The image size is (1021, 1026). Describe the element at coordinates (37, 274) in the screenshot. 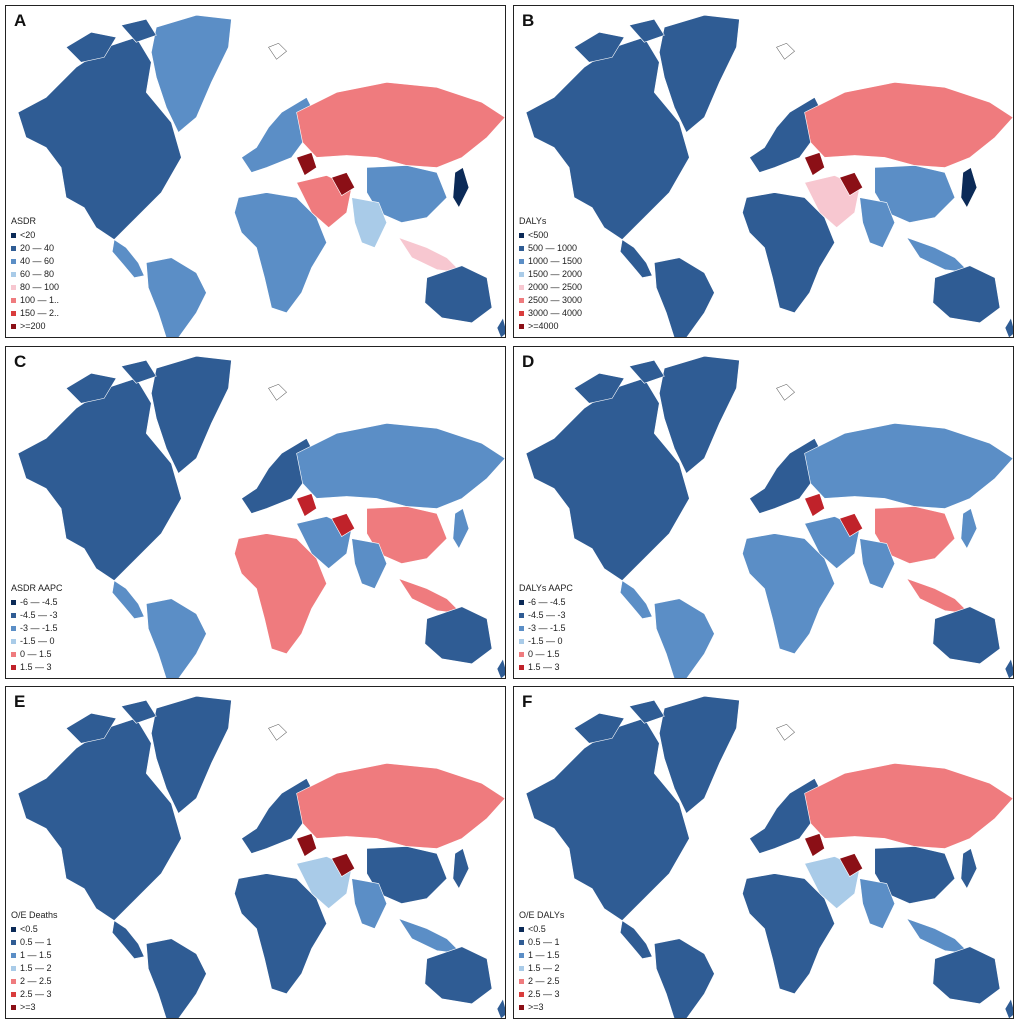

I see `legend-label: 60 — 80` at that location.